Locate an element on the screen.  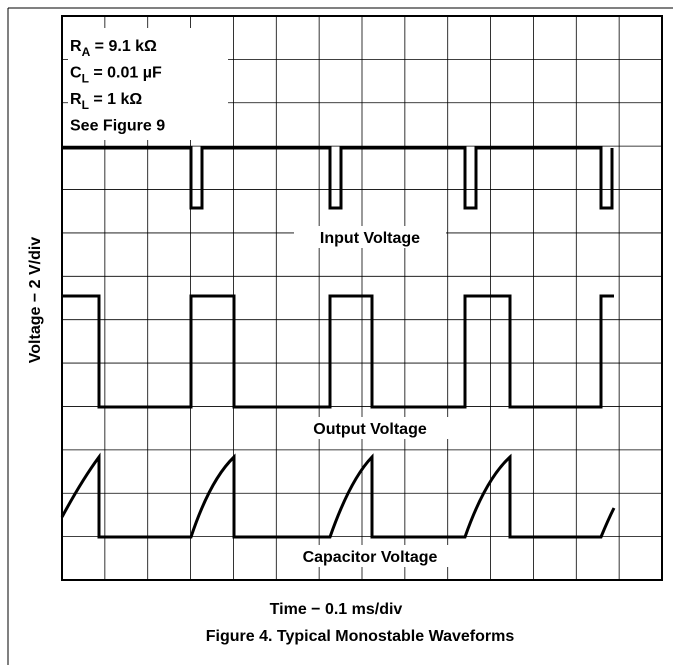
output-wave is located at coordinates (338, 351).